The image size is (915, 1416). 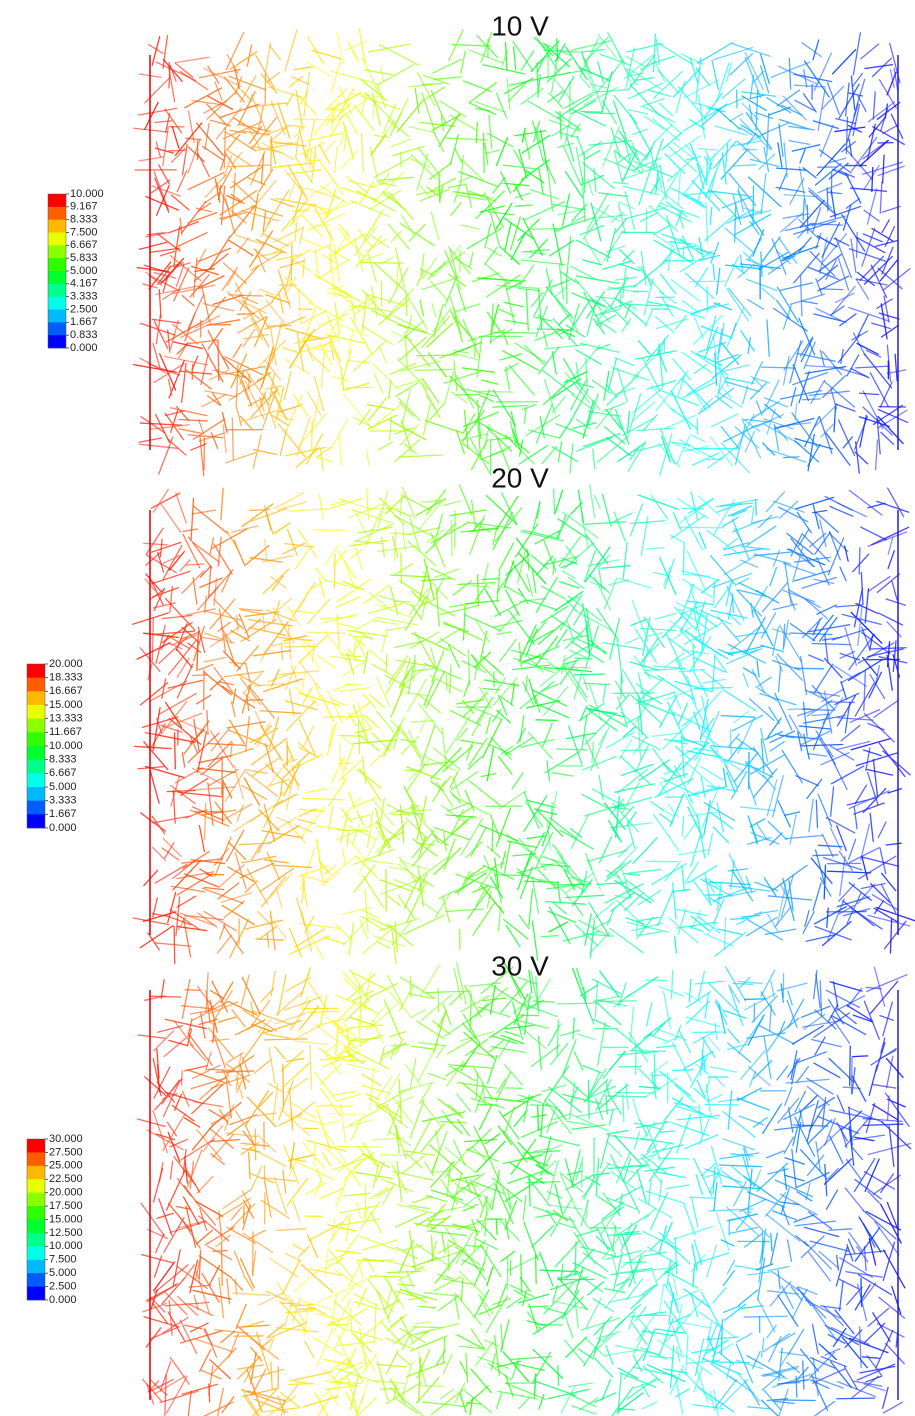 What do you see at coordinates (57, 226) in the screenshot?
I see `colorbar-band` at bounding box center [57, 226].